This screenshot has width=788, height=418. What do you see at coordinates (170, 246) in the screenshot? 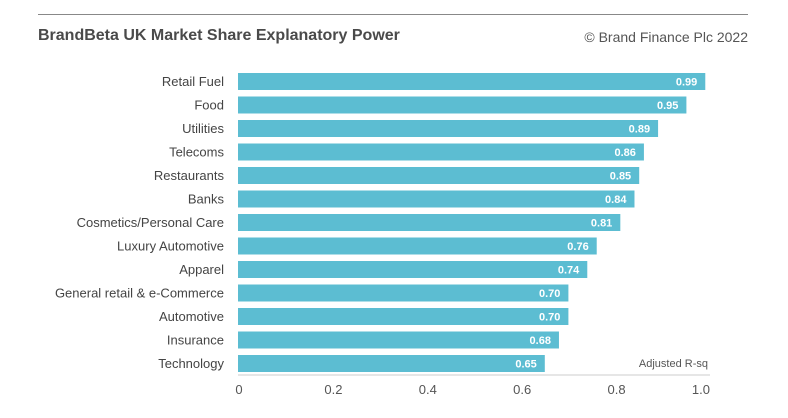
I see `category-label: Luxury Automotive` at bounding box center [170, 246].